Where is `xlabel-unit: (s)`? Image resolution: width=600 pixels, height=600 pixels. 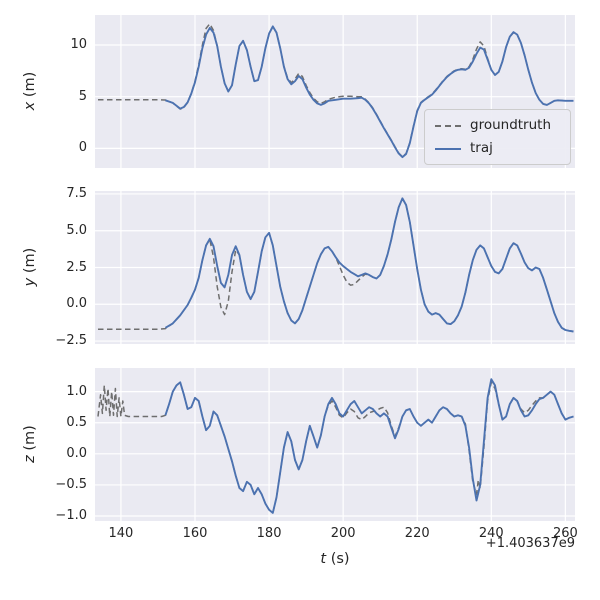
xlabel-unit: (s) is located at coordinates (338, 559).